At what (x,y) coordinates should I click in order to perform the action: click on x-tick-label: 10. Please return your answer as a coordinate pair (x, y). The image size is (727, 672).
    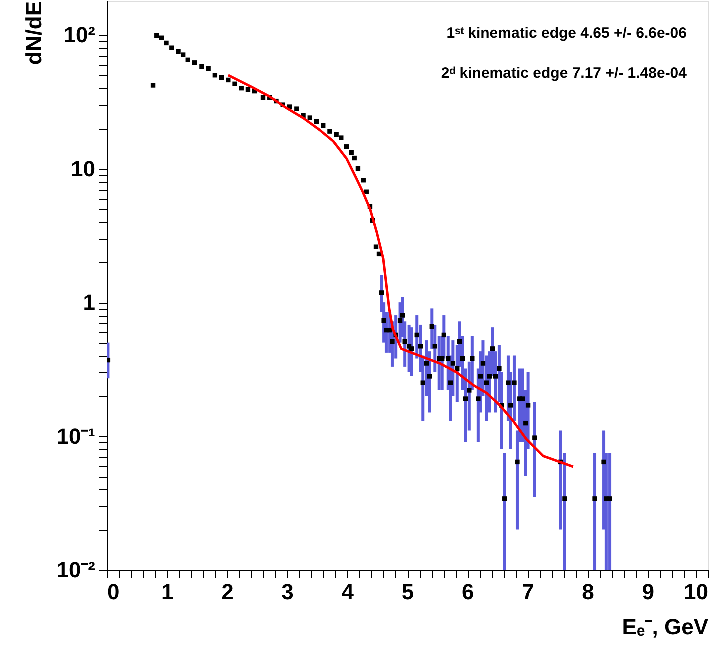
    Looking at the image, I should click on (696, 592).